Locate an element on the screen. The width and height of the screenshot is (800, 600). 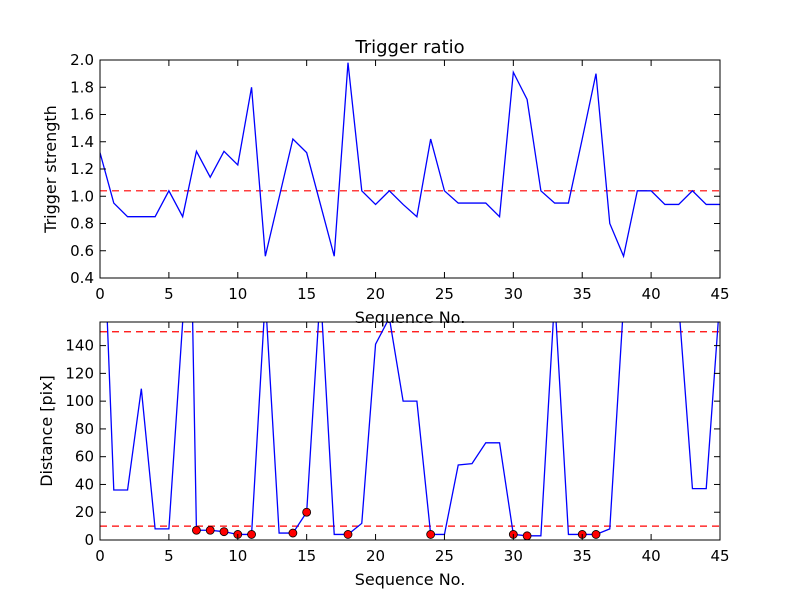
y-tick-label: 1.4 is located at coordinates (82, 142).